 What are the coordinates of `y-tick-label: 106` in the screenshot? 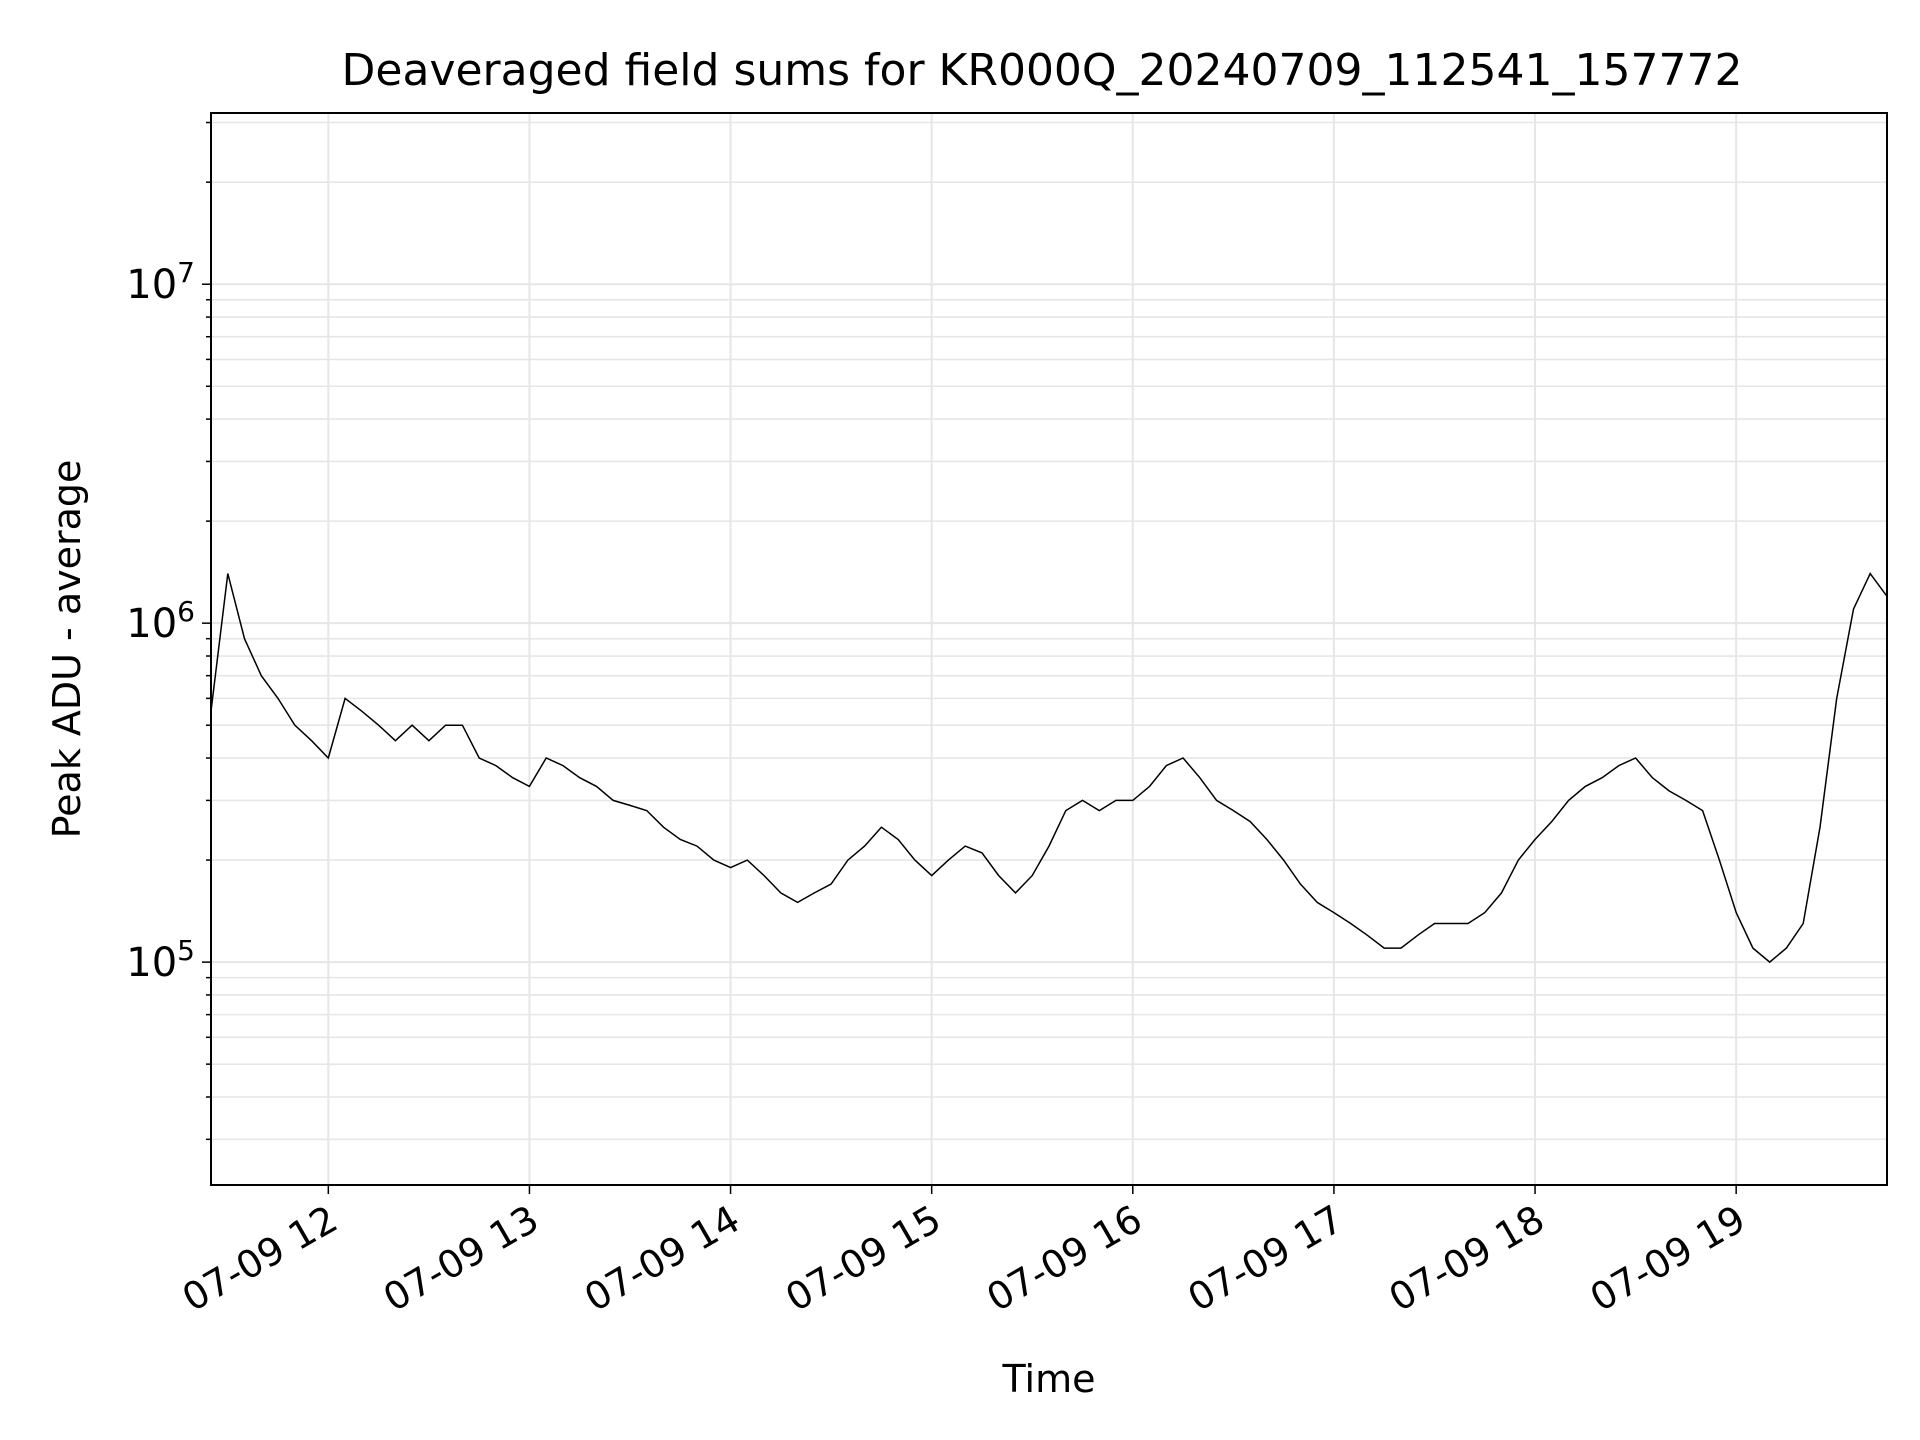 It's located at (160, 621).